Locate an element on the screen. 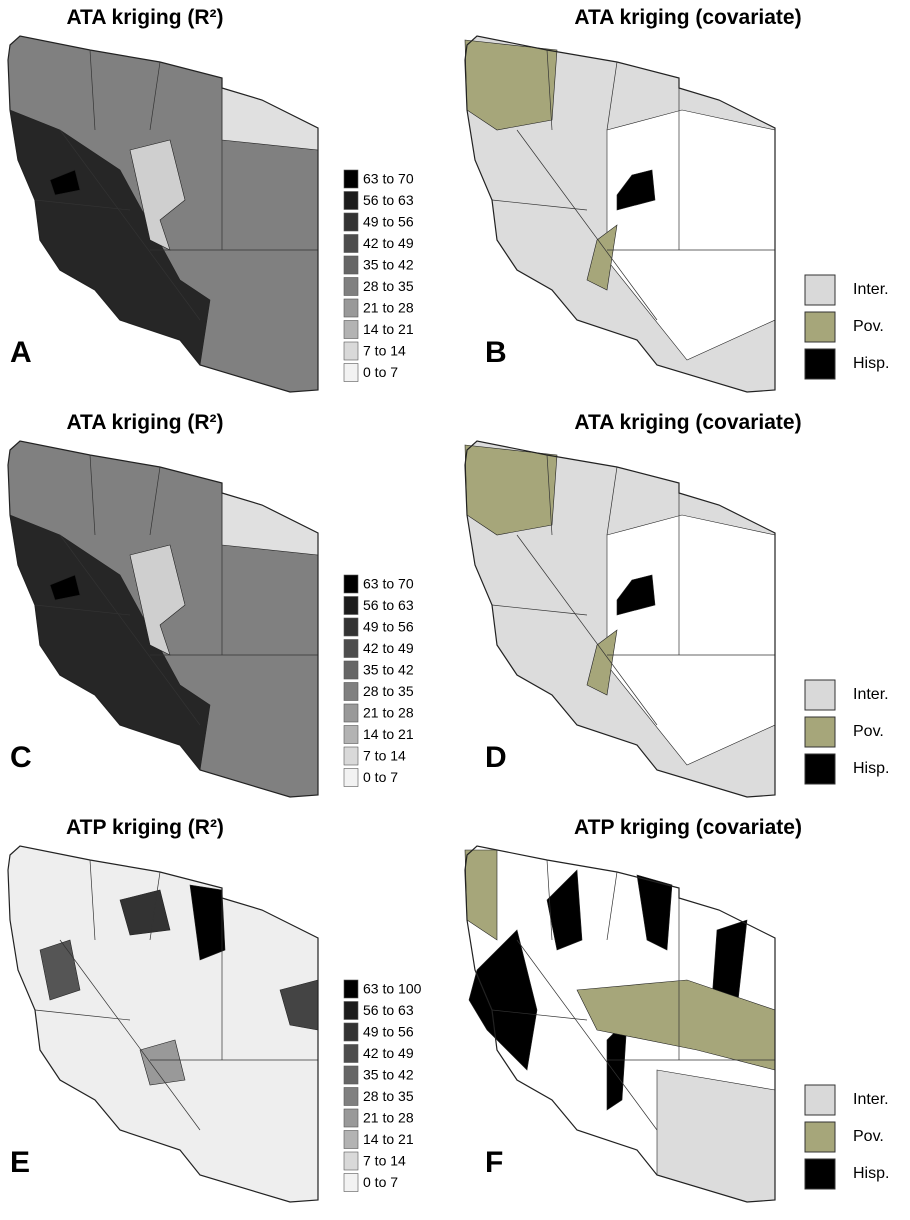 This screenshot has width=910, height=1220. map-base is located at coordinates (163, 1024).